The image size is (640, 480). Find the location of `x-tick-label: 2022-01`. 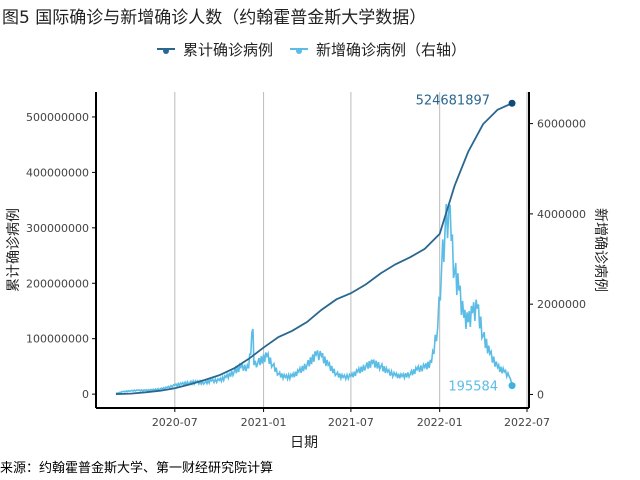

x-tick-label: 2022-01 is located at coordinates (440, 422).